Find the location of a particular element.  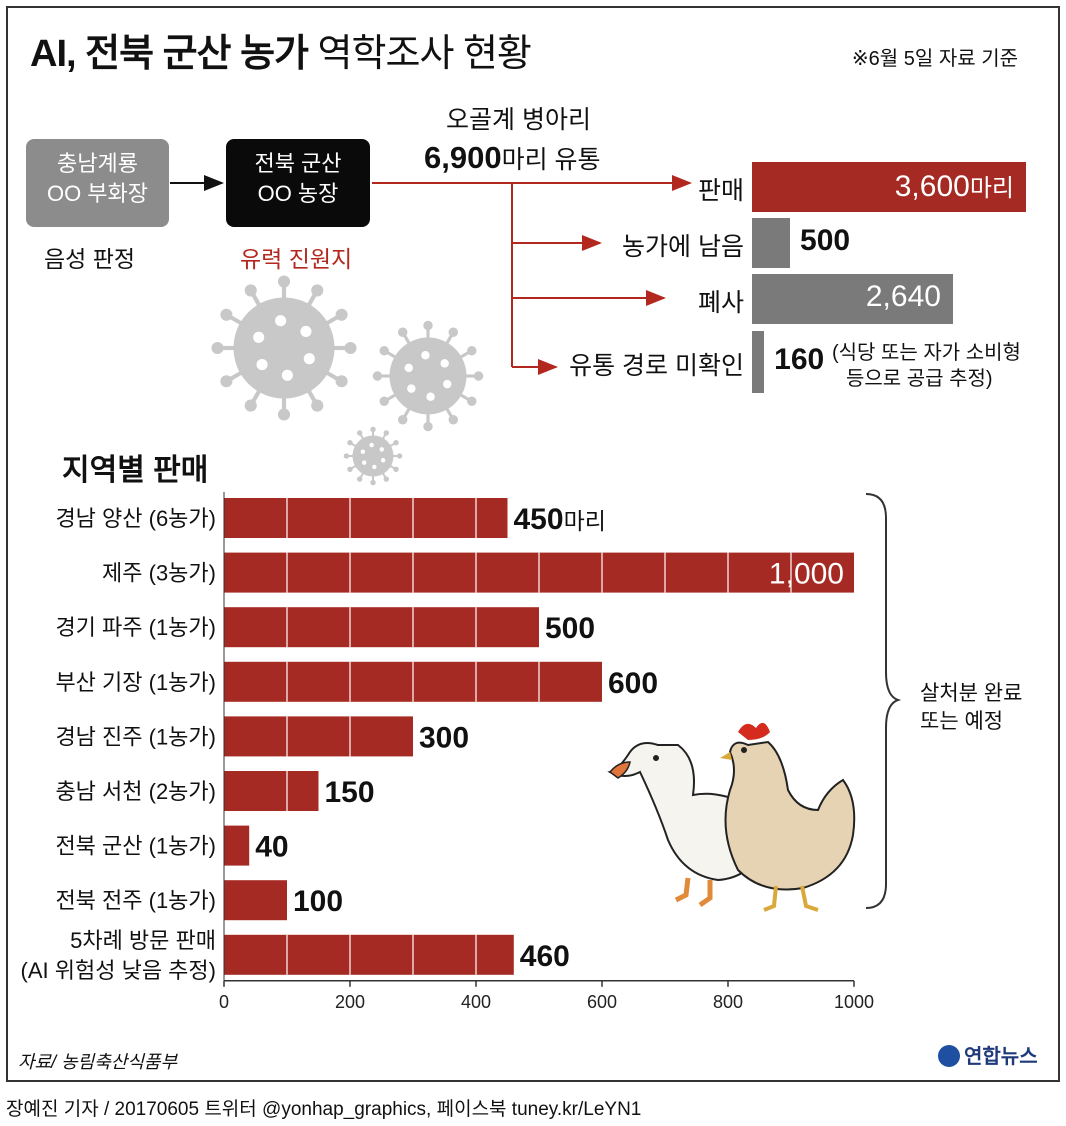

flow-head-unit: 마리 유통 is located at coordinates (551, 160).